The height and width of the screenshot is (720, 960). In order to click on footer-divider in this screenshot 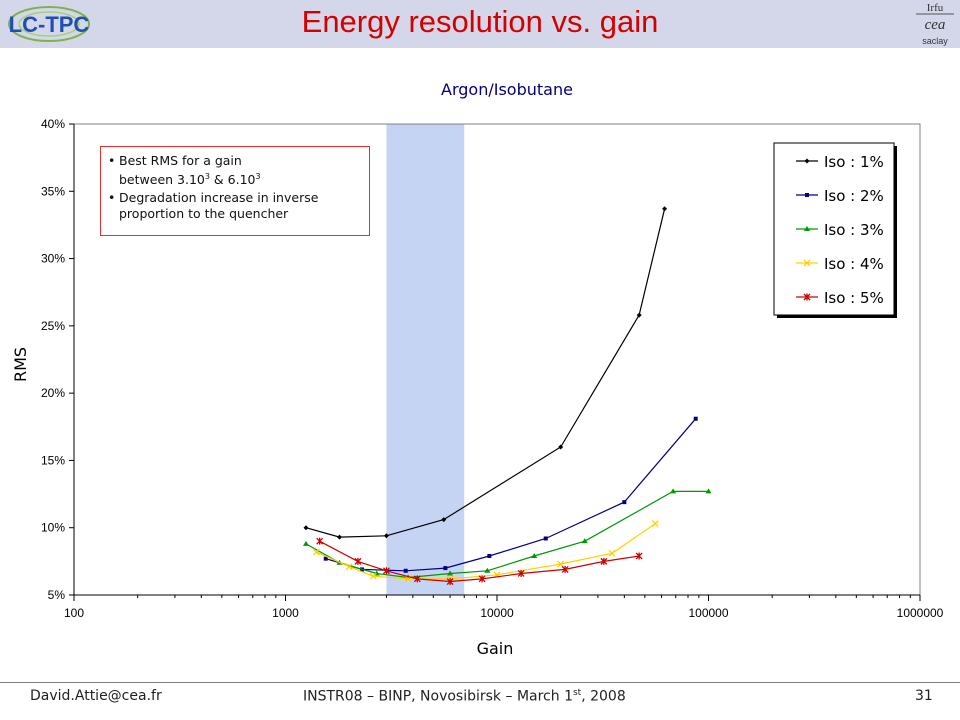, I will do `click(480, 682)`.